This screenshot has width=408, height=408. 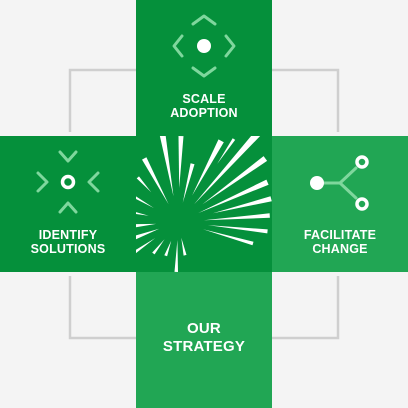 I want to click on branch-node-top, so click(x=362, y=162).